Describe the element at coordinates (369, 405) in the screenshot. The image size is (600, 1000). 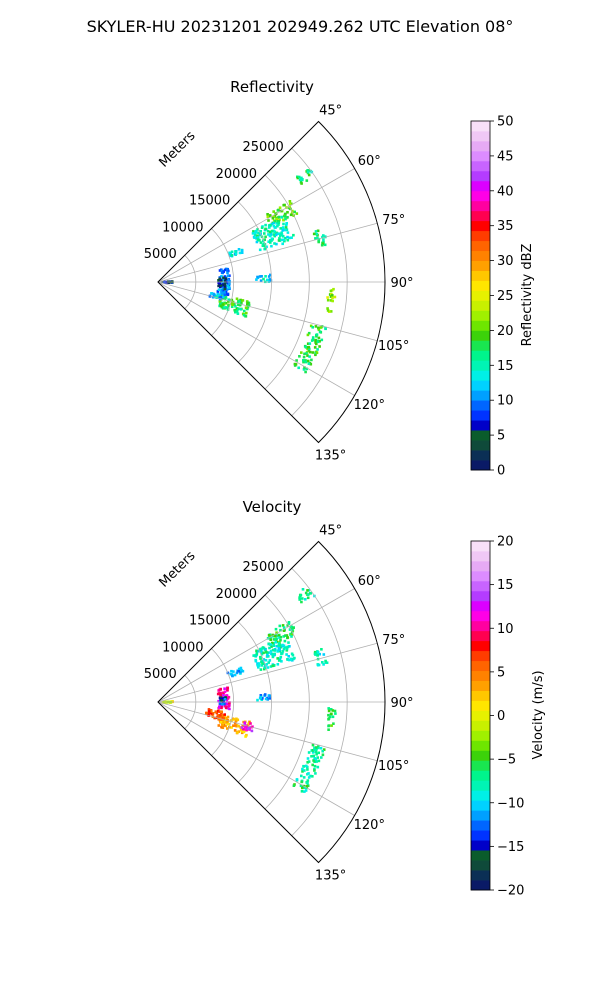
I see `azimuth-tick-label: 120°` at that location.